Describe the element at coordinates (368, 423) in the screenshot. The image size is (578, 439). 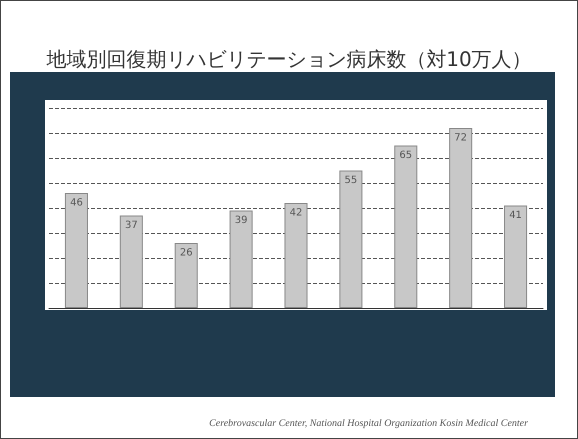
I see `text: Cerebrovascular Center, National Hospital Organization Kosin Medical Center` at that location.